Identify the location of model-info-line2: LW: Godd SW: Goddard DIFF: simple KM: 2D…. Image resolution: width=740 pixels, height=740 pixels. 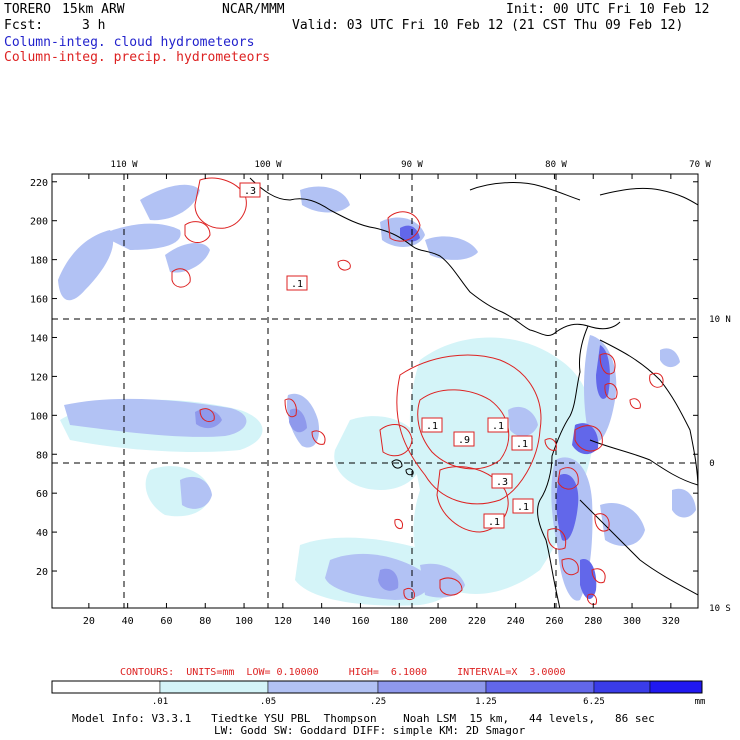
(370, 730).